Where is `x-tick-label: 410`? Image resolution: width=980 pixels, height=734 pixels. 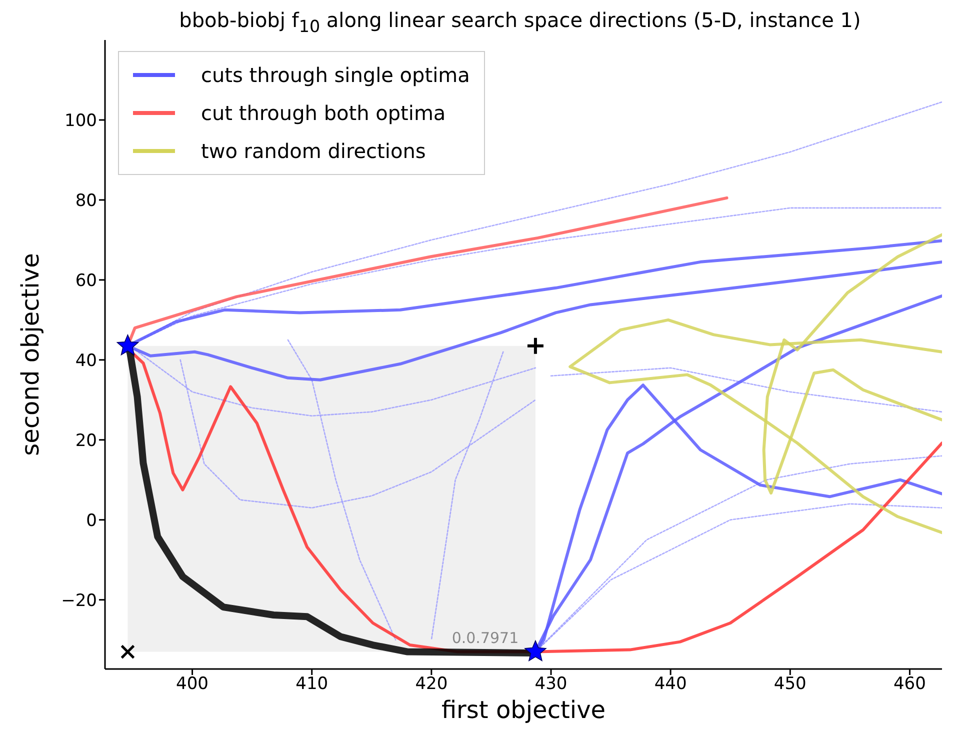
x-tick-label: 410 is located at coordinates (312, 684).